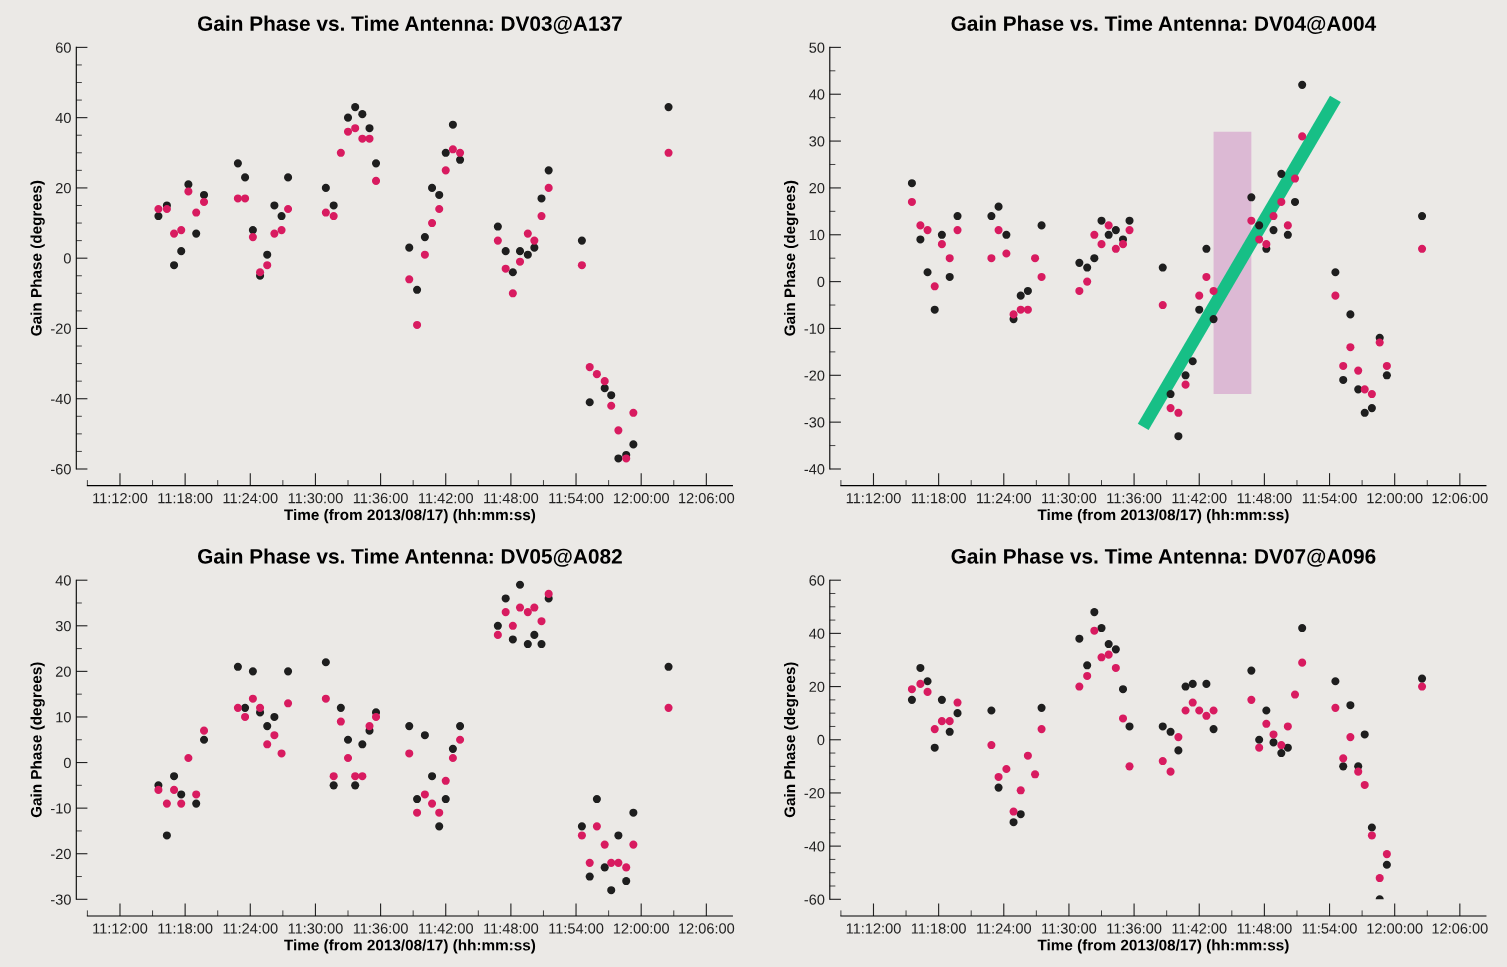 The width and height of the screenshot is (1507, 967). What do you see at coordinates (817, 141) in the screenshot?
I see `y-tick-label: 30` at bounding box center [817, 141].